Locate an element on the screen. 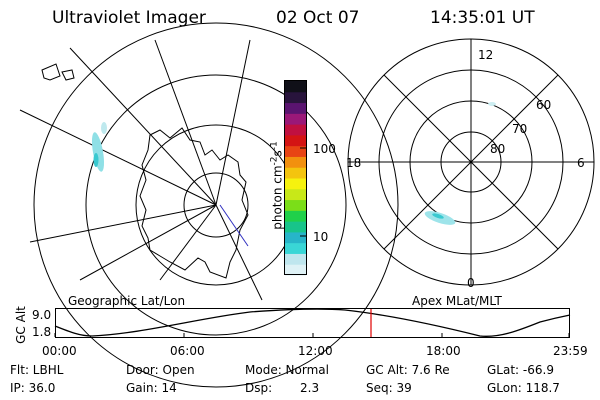 The height and width of the screenshot is (400, 600). glon-info: GLon: 118.7 is located at coordinates (523, 388).